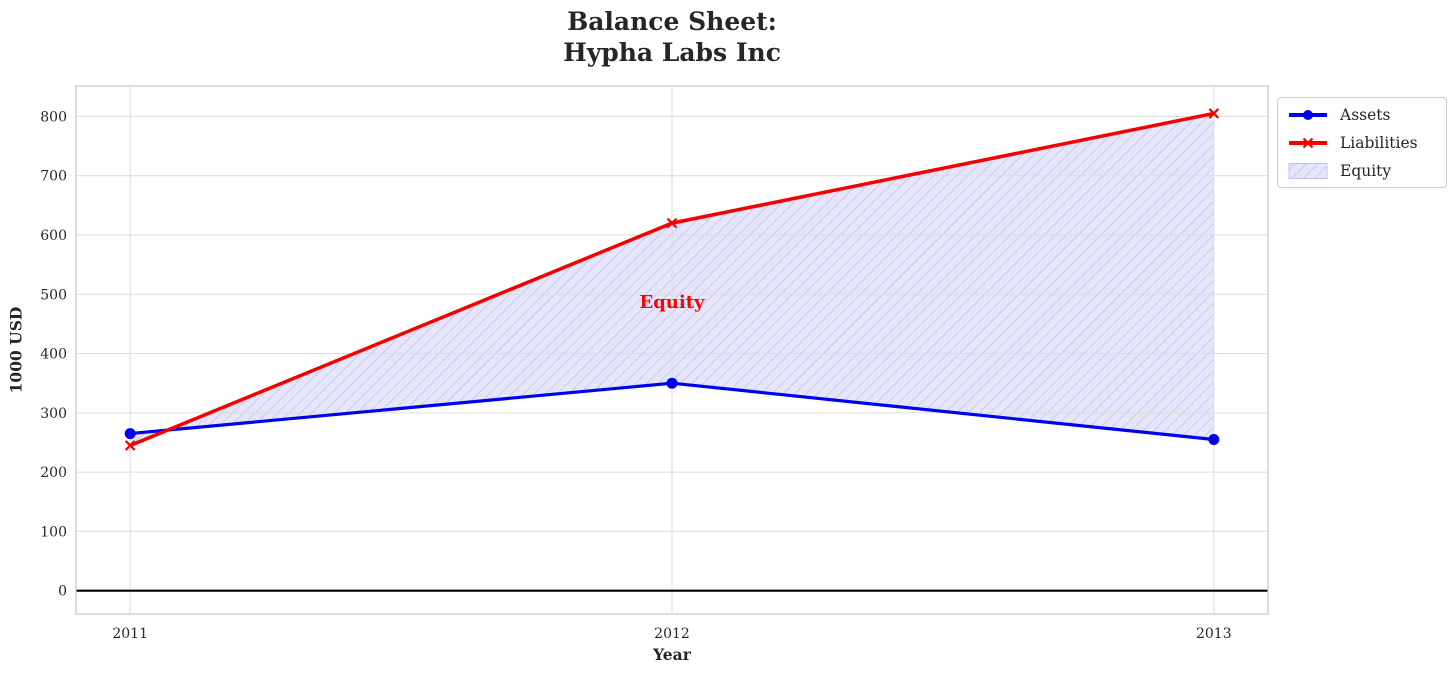 The image size is (1454, 676). I want to click on chart-title-line1: Balance Sheet:, so click(672, 21).